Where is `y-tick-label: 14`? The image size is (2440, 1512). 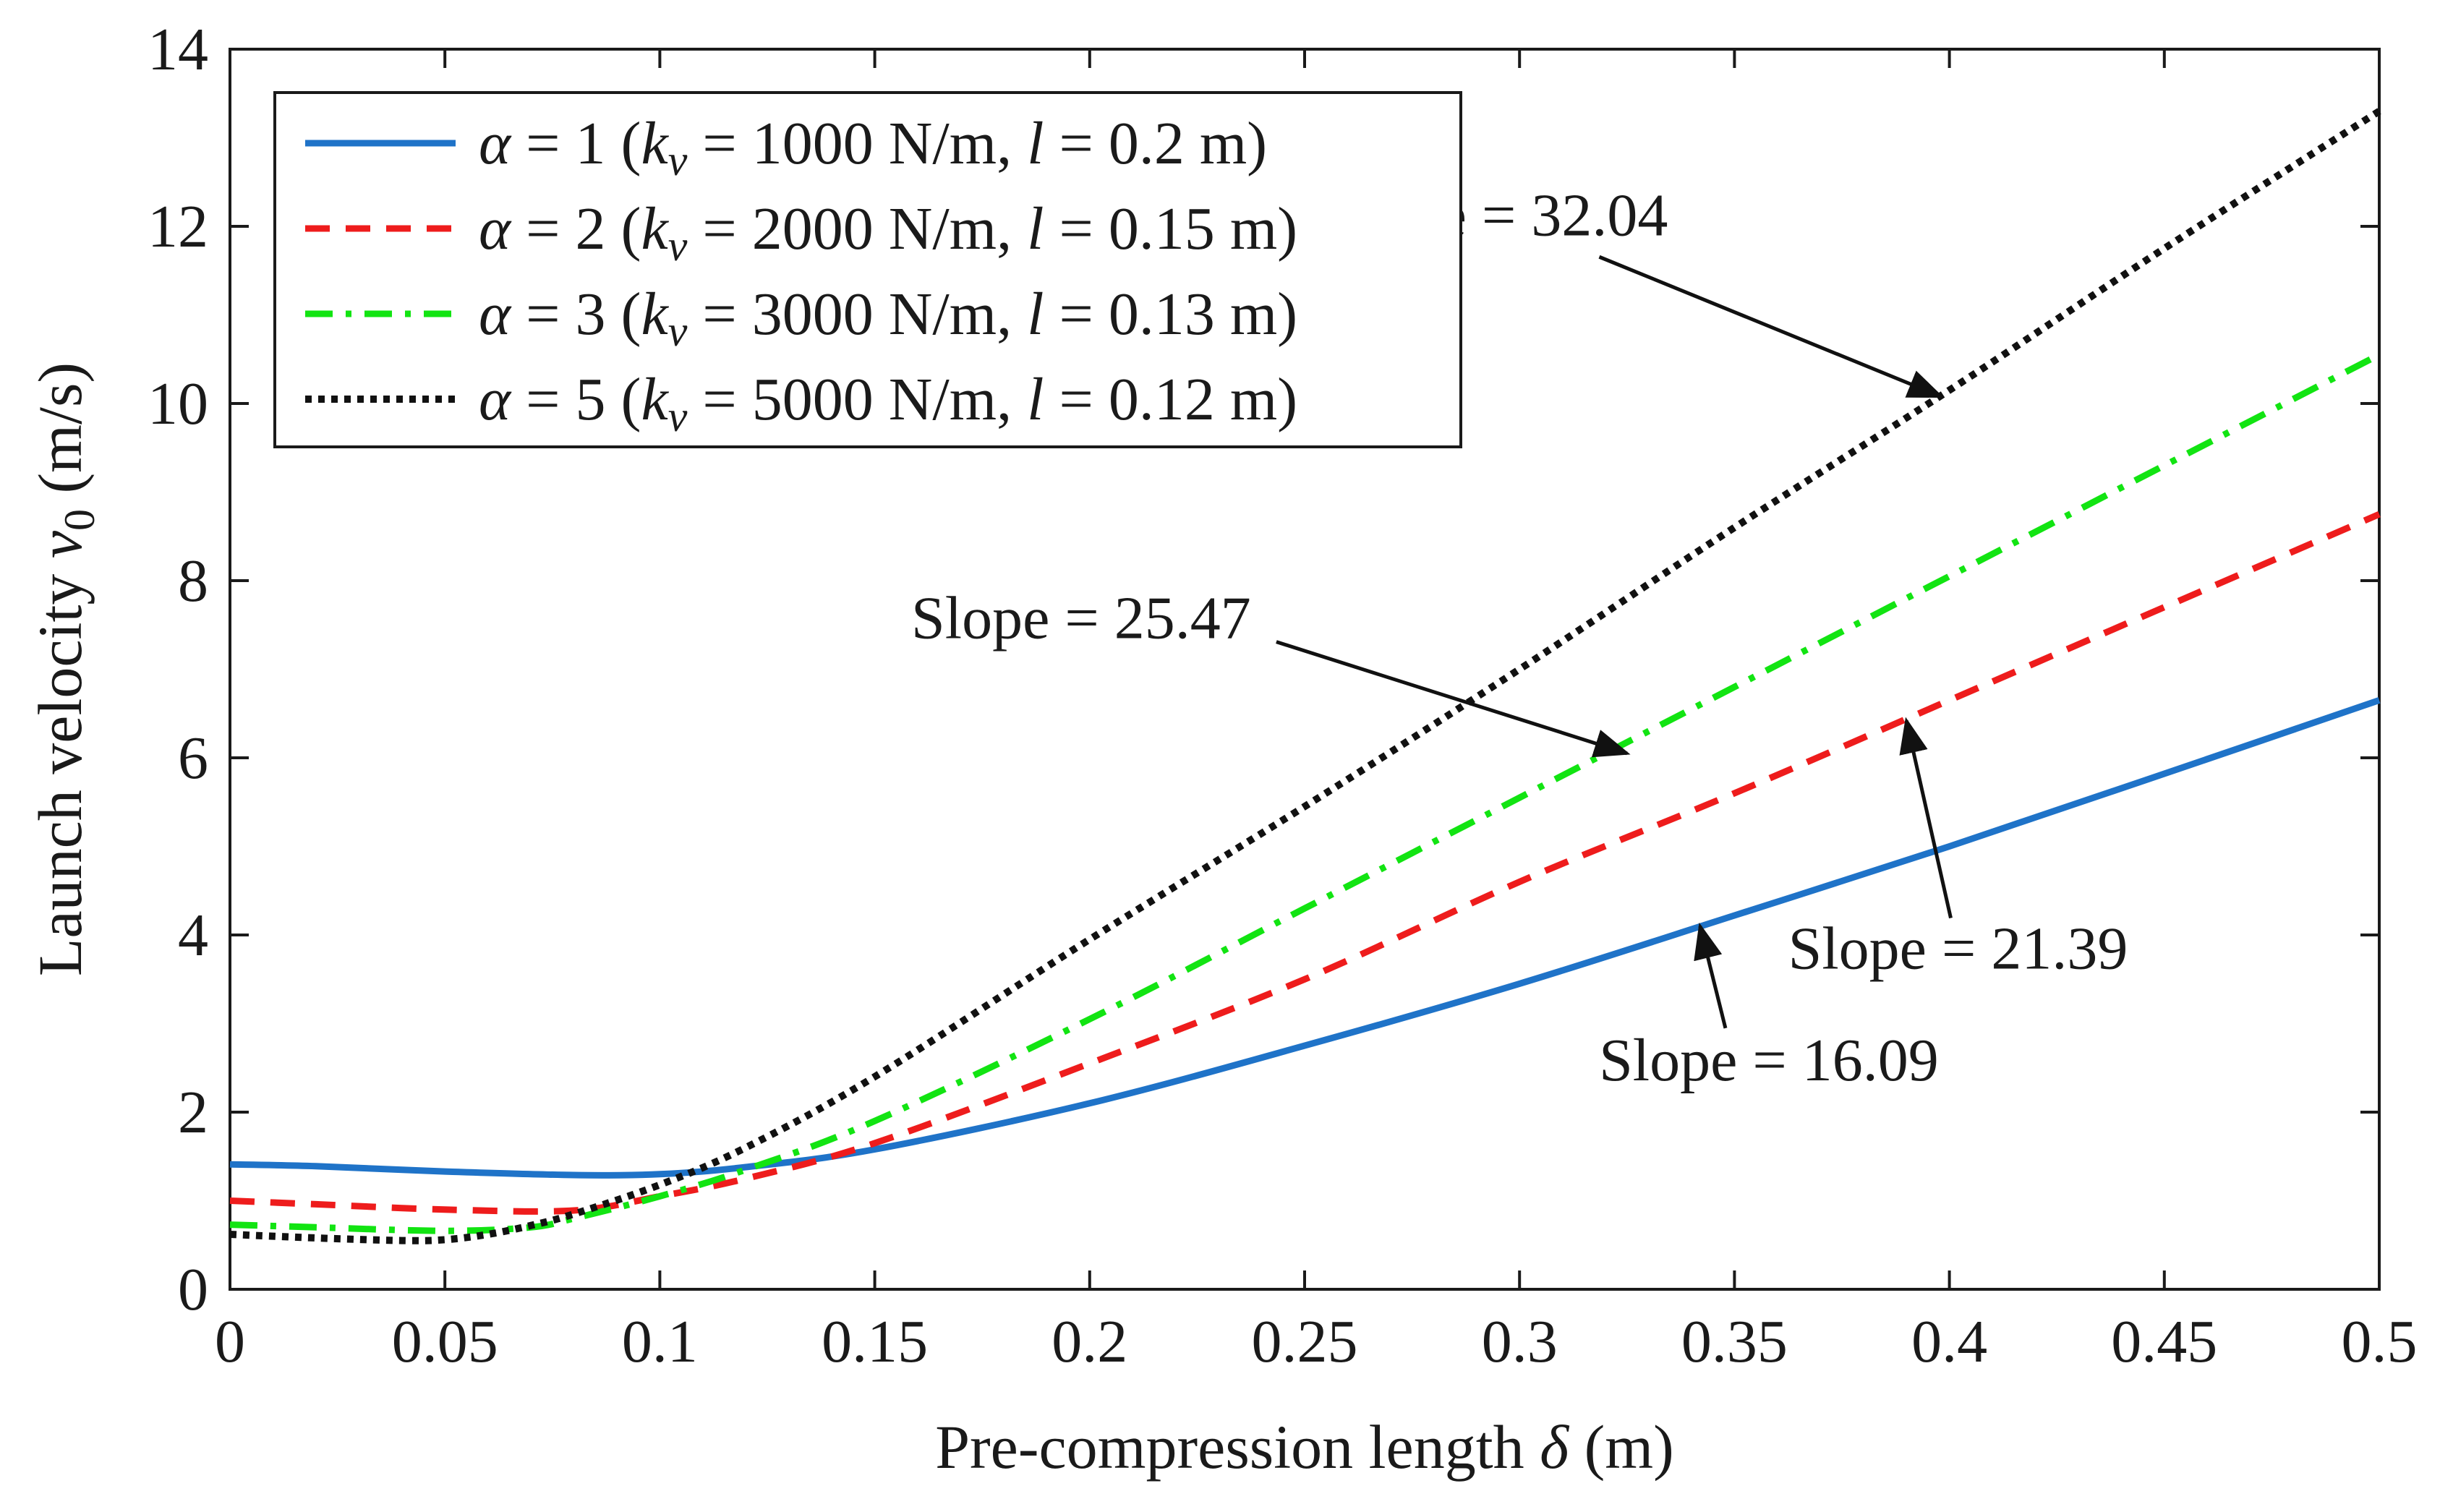 y-tick-label: 14 is located at coordinates (178, 49).